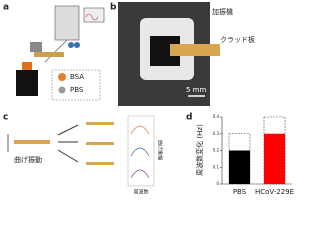  Describe the element at coordinates (216, 150) in the screenshot. I see `y-tick-label: 0.2` at that location.